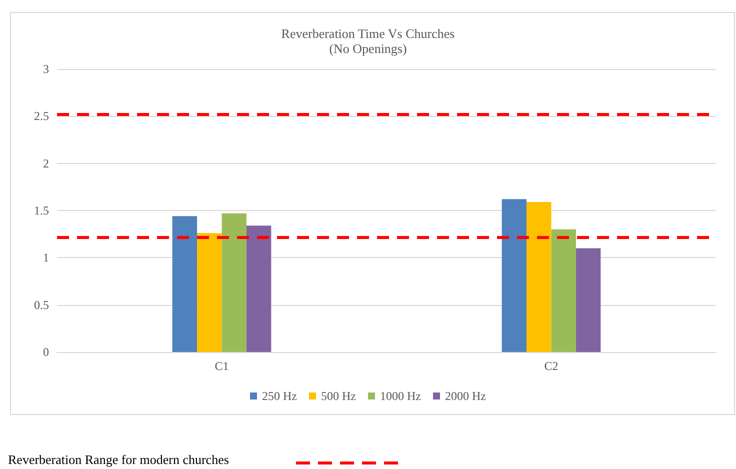 The width and height of the screenshot is (736, 469). Describe the element at coordinates (46, 352) in the screenshot. I see `y-tick-label: 0` at that location.